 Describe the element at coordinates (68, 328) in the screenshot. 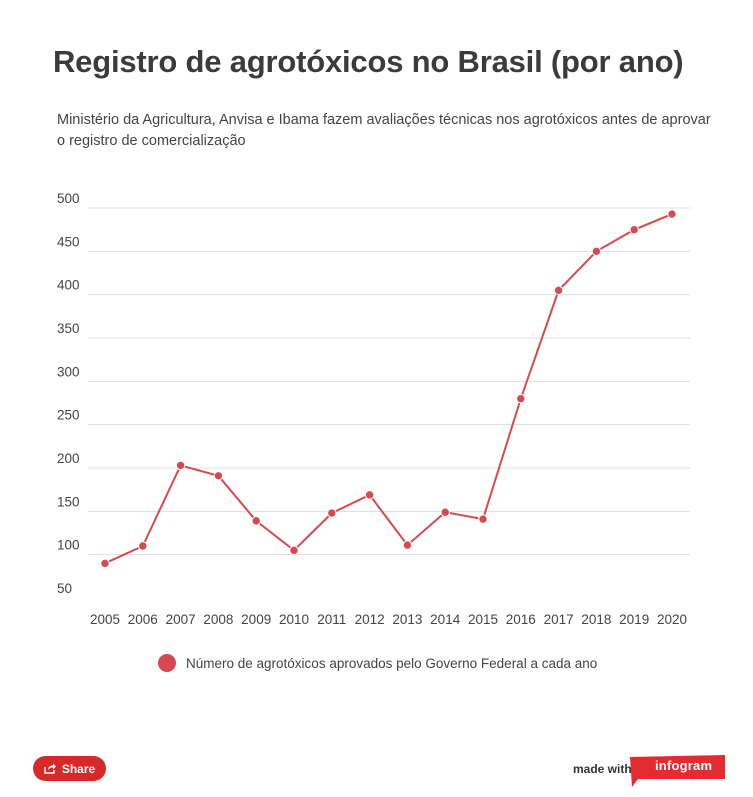

I see `y-tick-label: 350` at that location.